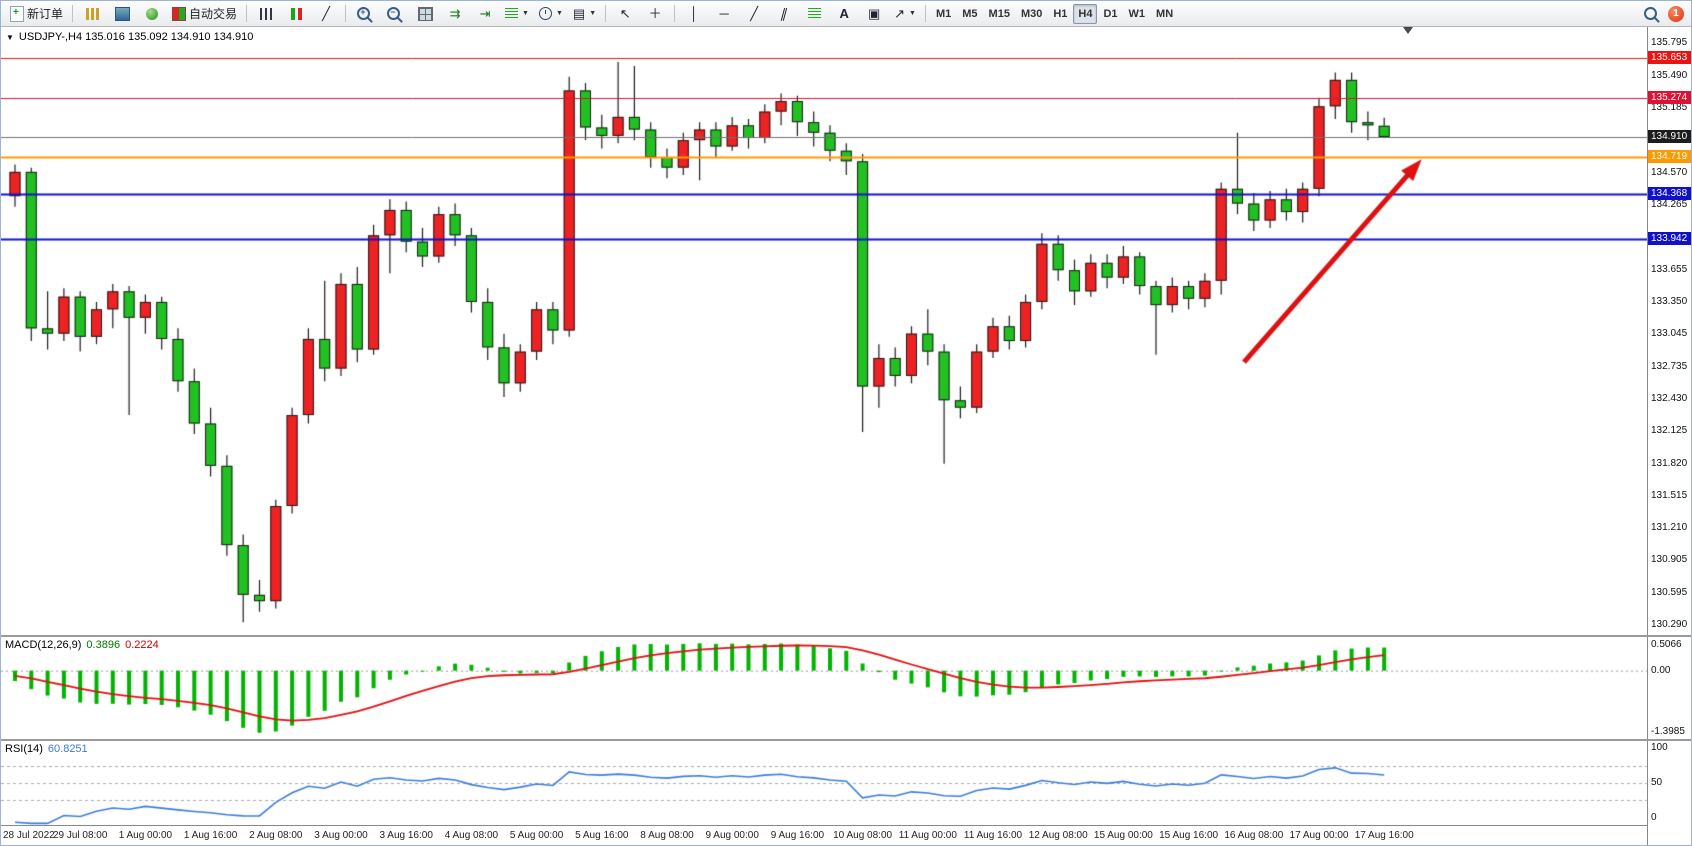  Describe the element at coordinates (213, 14) in the screenshot. I see `autotrading-label: 自动交易` at that location.